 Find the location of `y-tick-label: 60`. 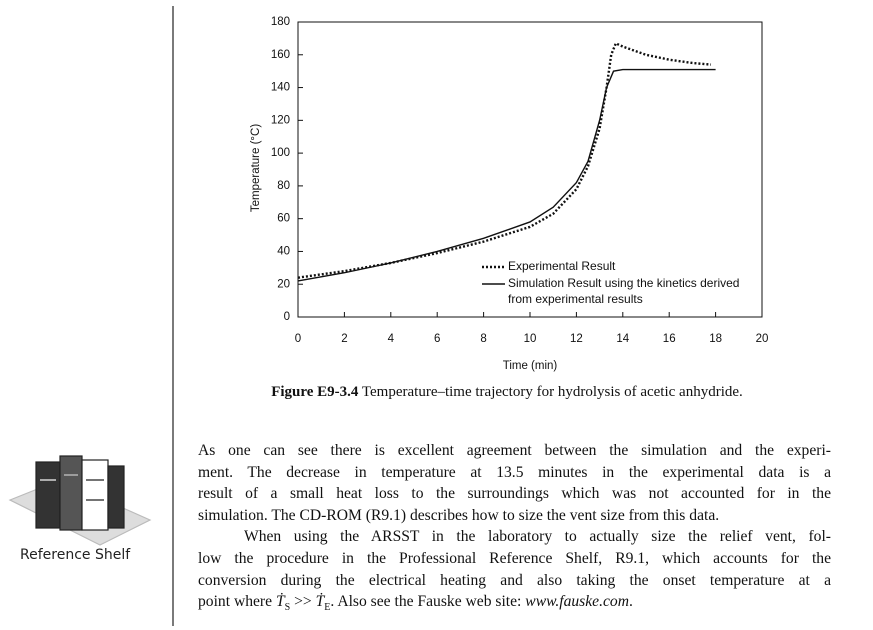

y-tick-label: 60 is located at coordinates (283, 219).